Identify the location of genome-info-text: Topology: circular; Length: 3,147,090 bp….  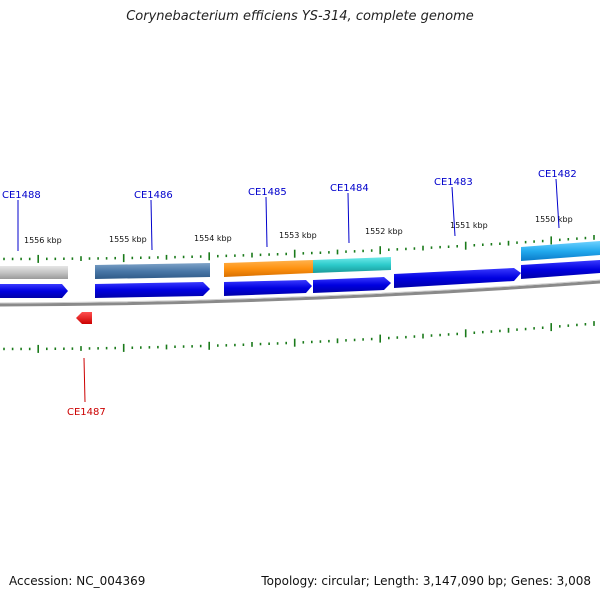
(426, 581).